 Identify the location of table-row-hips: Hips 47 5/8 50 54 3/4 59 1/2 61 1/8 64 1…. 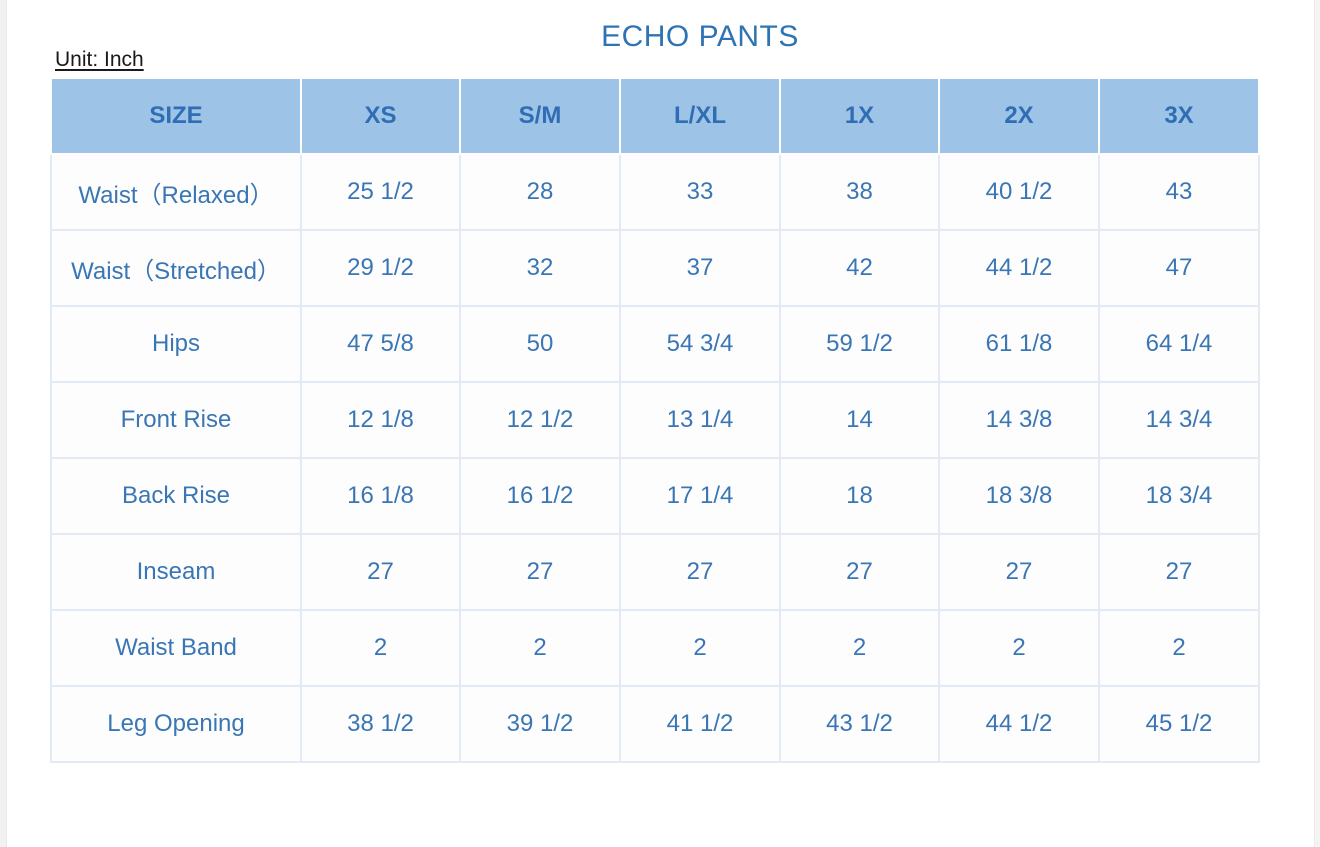
(655, 344).